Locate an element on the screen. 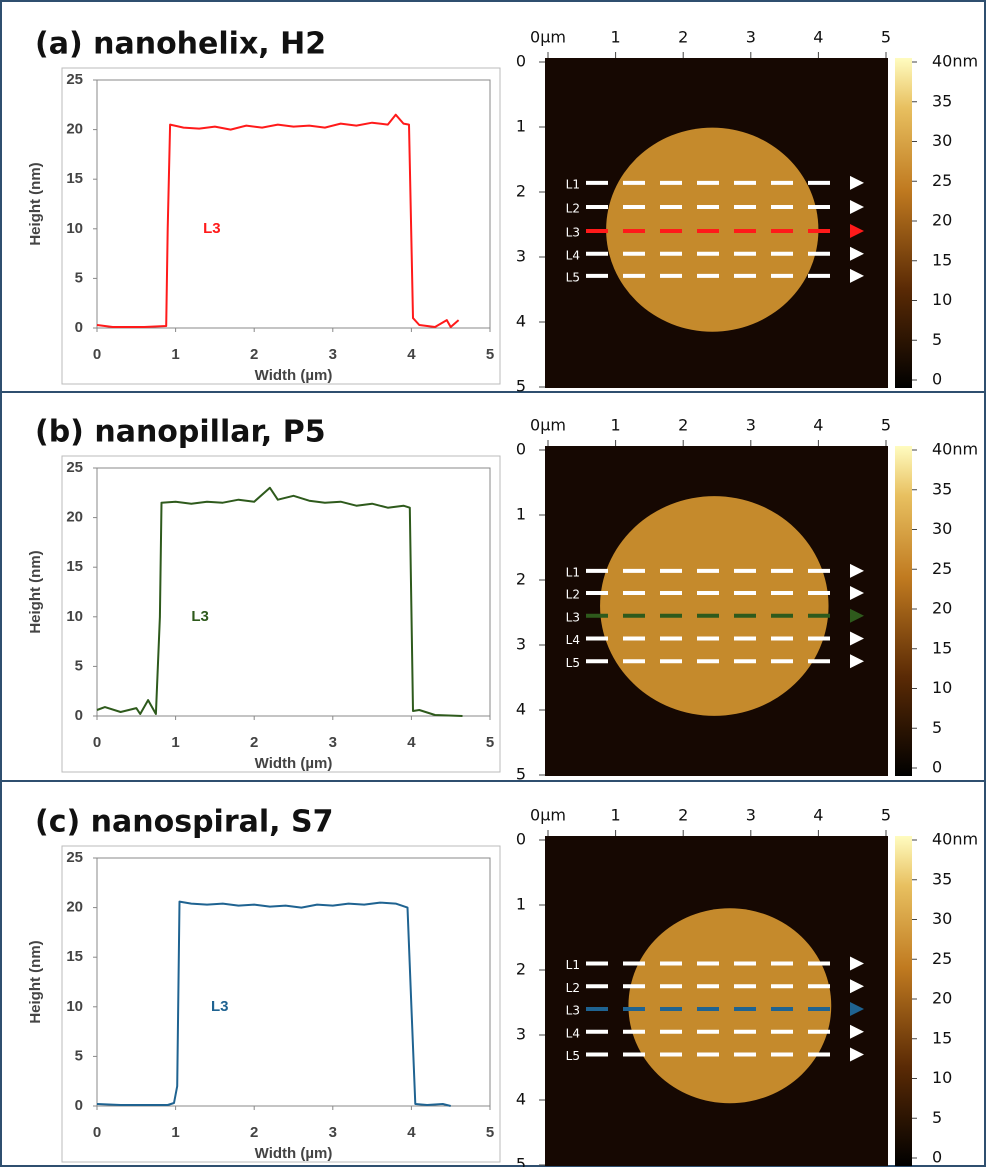  colorbar is located at coordinates (903, 223).